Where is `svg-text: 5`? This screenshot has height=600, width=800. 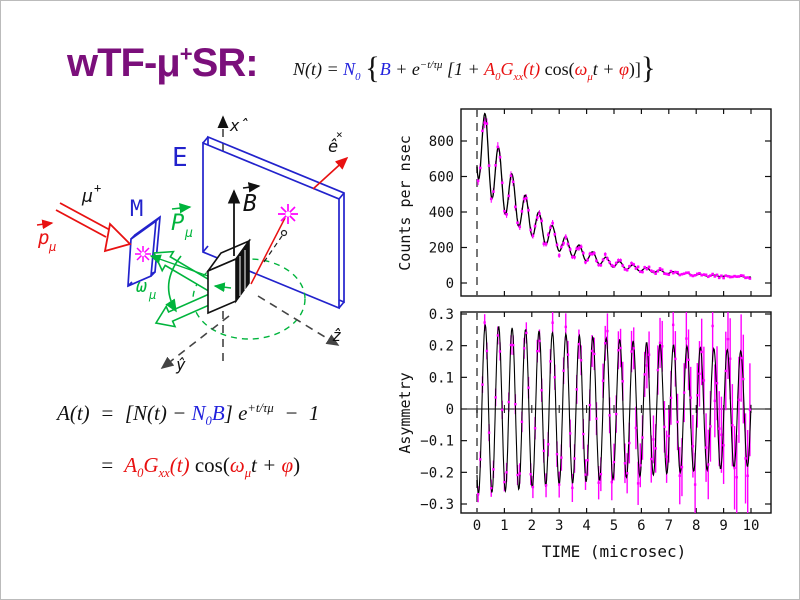
svg-text: 5 is located at coordinates (614, 526).